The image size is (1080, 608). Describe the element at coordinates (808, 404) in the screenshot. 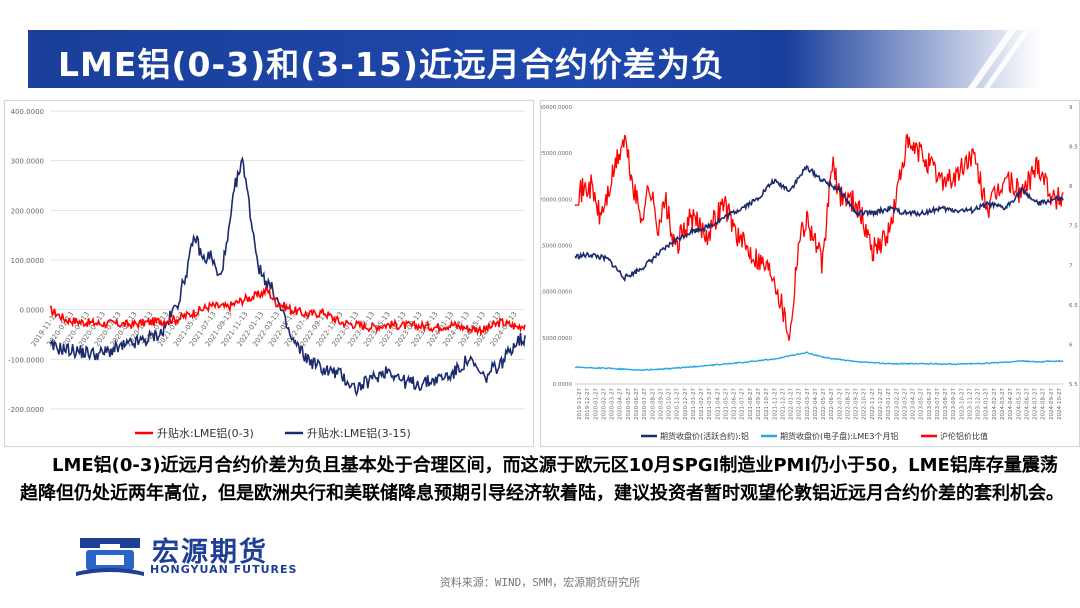

I see `x-tick-label: 2022-03-27` at that location.